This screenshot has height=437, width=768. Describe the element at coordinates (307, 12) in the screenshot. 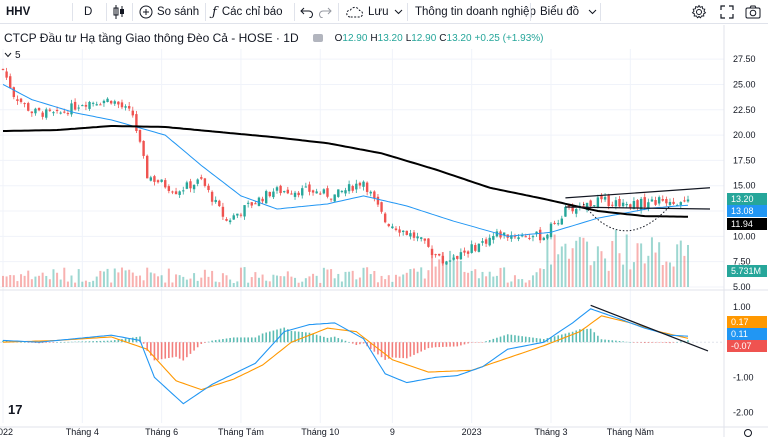

I see `undo-button` at that location.